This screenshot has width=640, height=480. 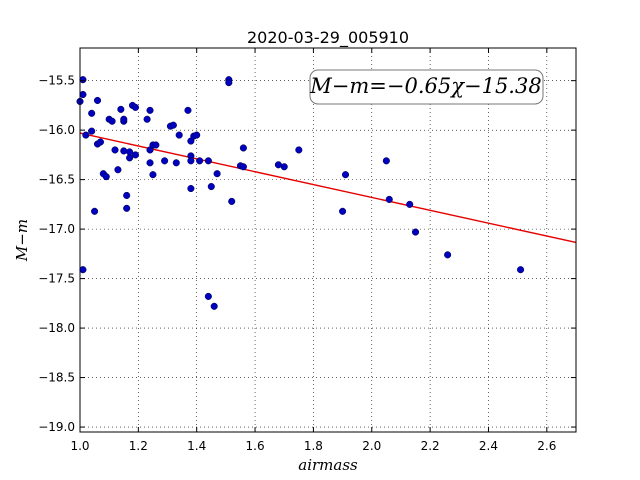 What do you see at coordinates (328, 465) in the screenshot?
I see `x-axis-label: airmass` at bounding box center [328, 465].